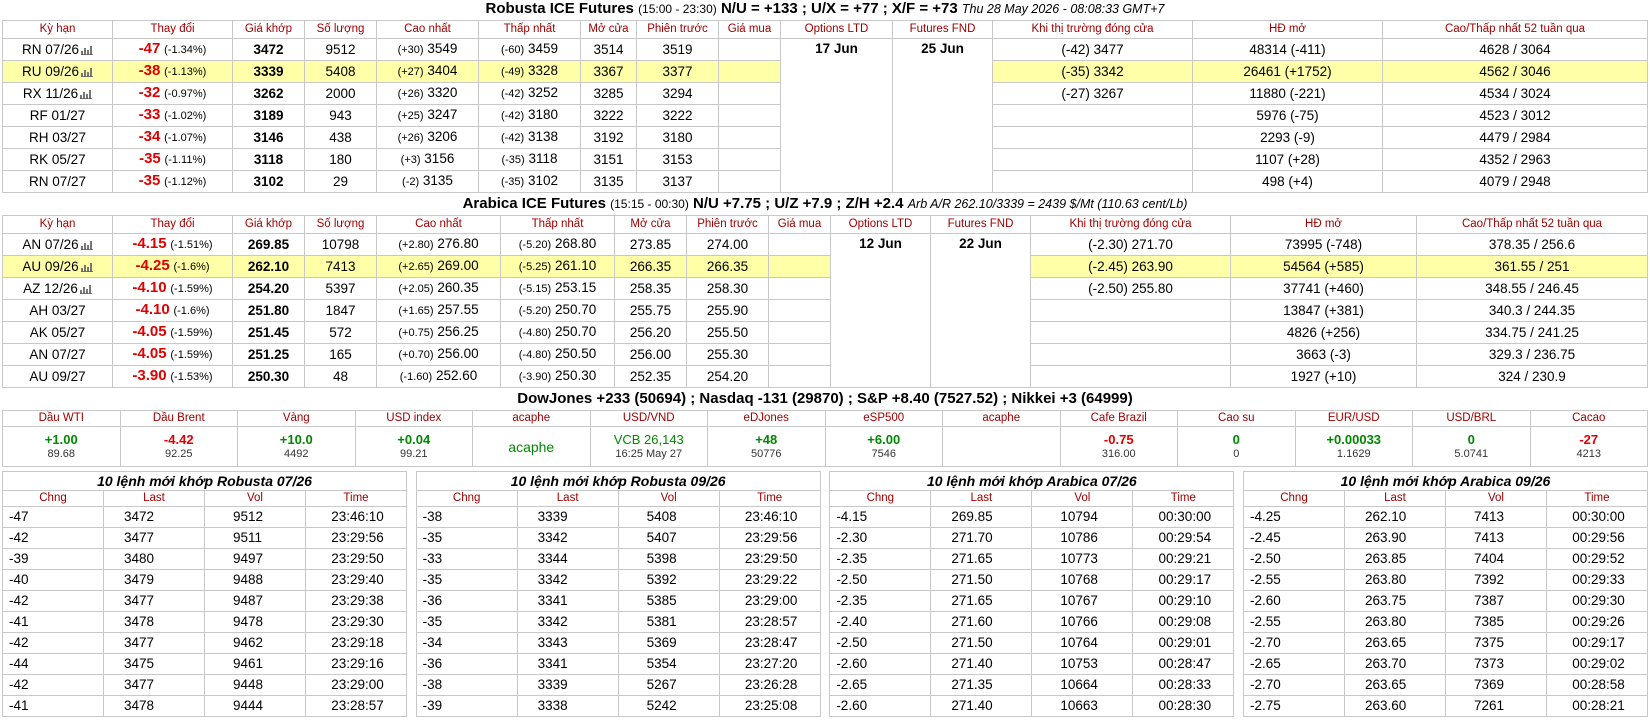 The width and height of the screenshot is (1650, 724). I want to click on market-cell: VCB 26,143 16:25 May 27, so click(648, 446).